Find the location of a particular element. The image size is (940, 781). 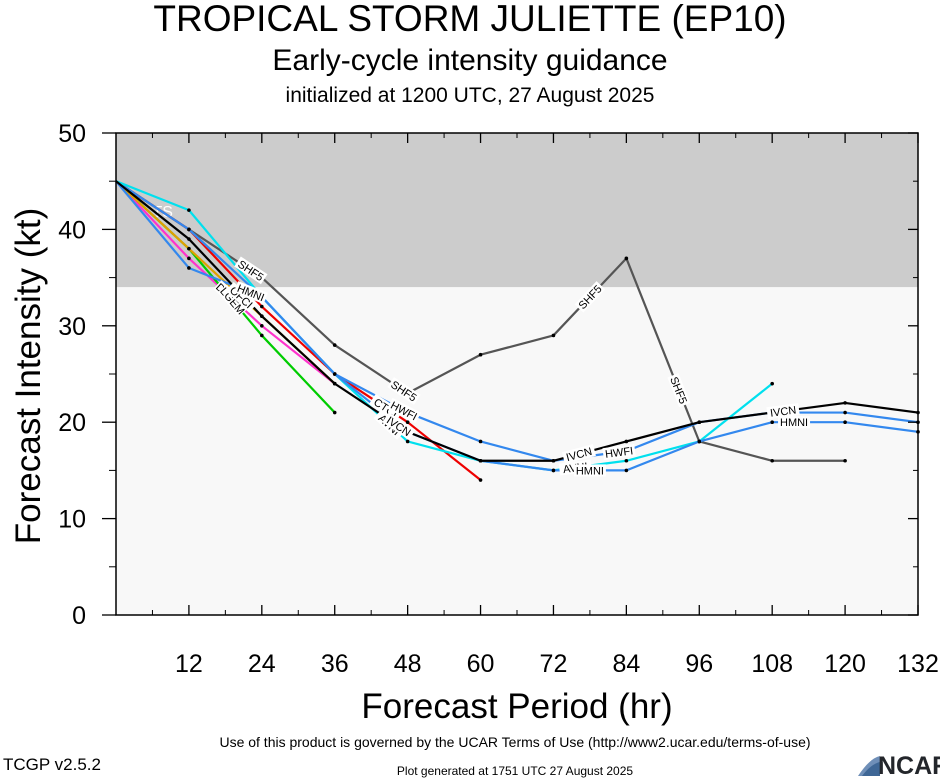

initialization-time: initialized at 1200 UTC, 27 August 2025 is located at coordinates (470, 95).